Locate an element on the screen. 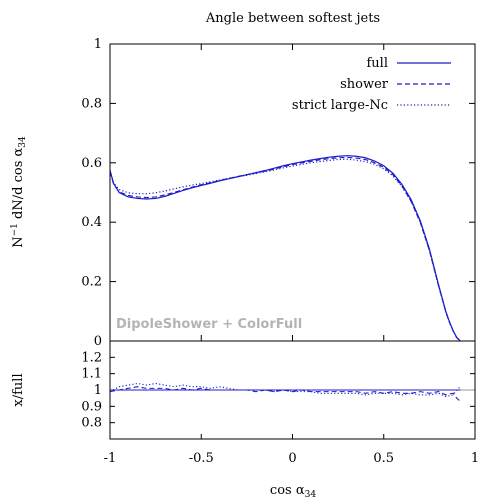 This screenshot has height=504, width=481. x-tick-labels: -1 -0.5 0 0.5 1 is located at coordinates (291, 458).